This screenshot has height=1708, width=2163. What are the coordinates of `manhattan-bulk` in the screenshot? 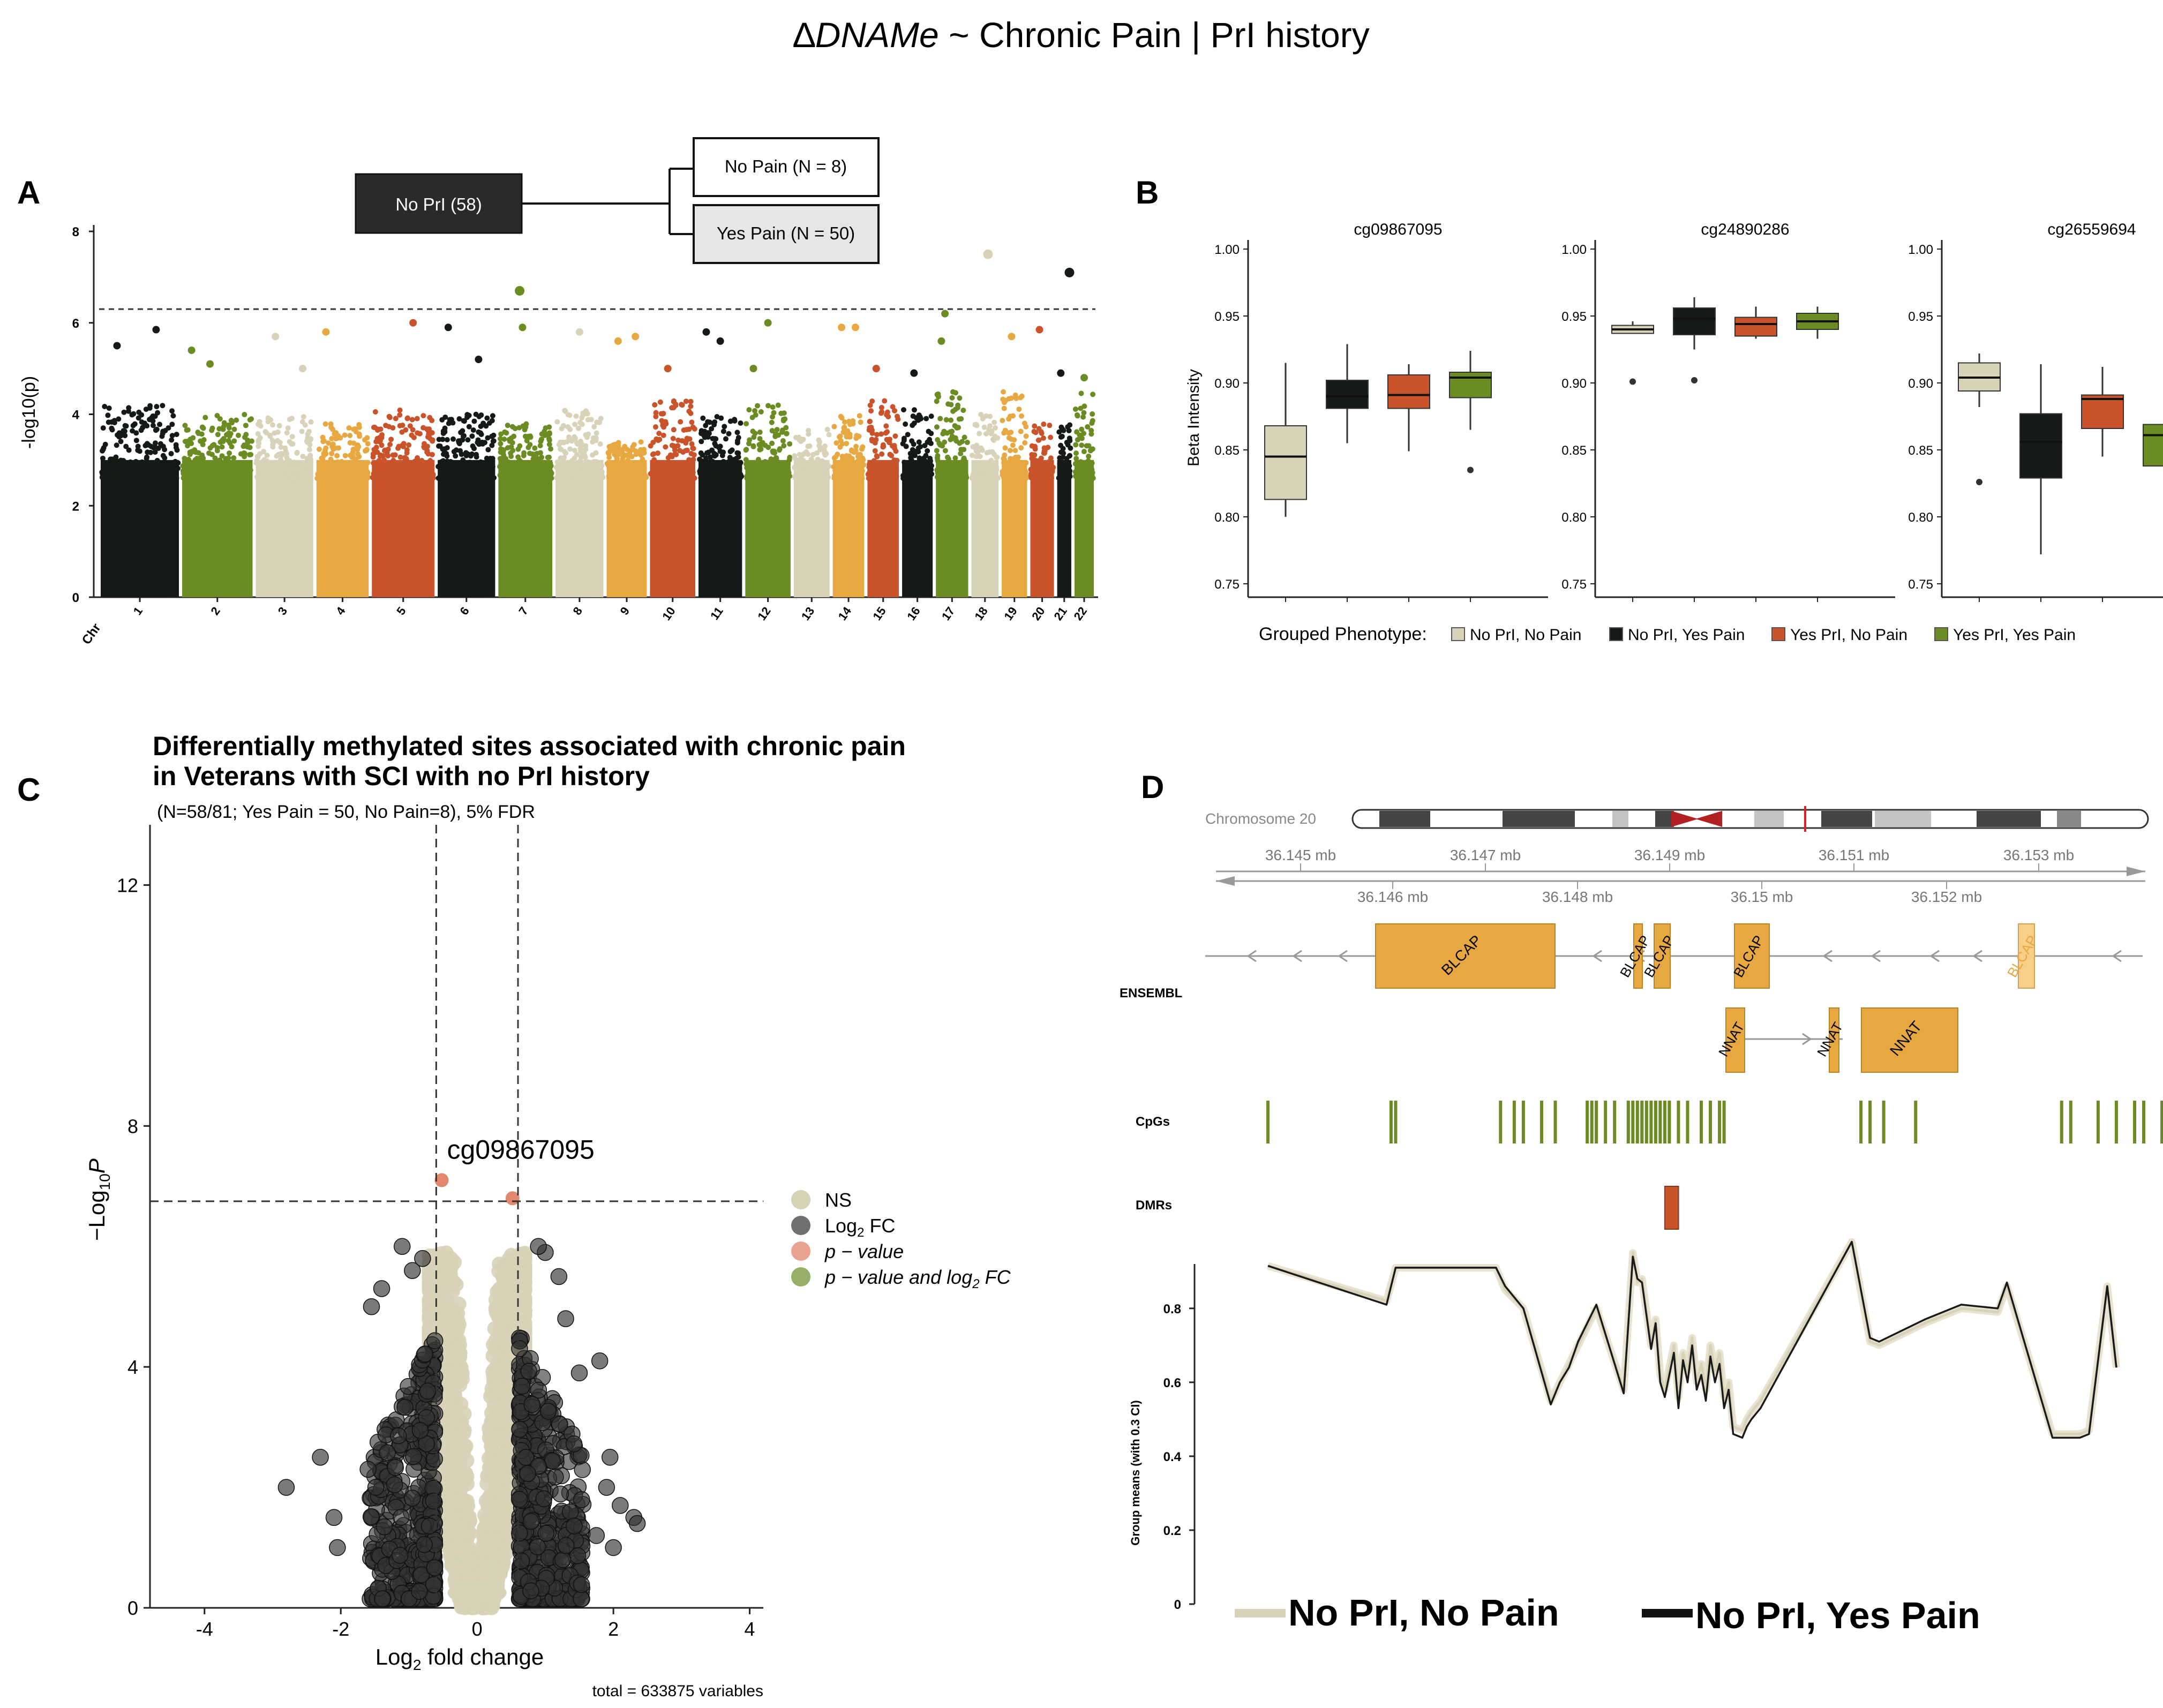 It's located at (217, 528).